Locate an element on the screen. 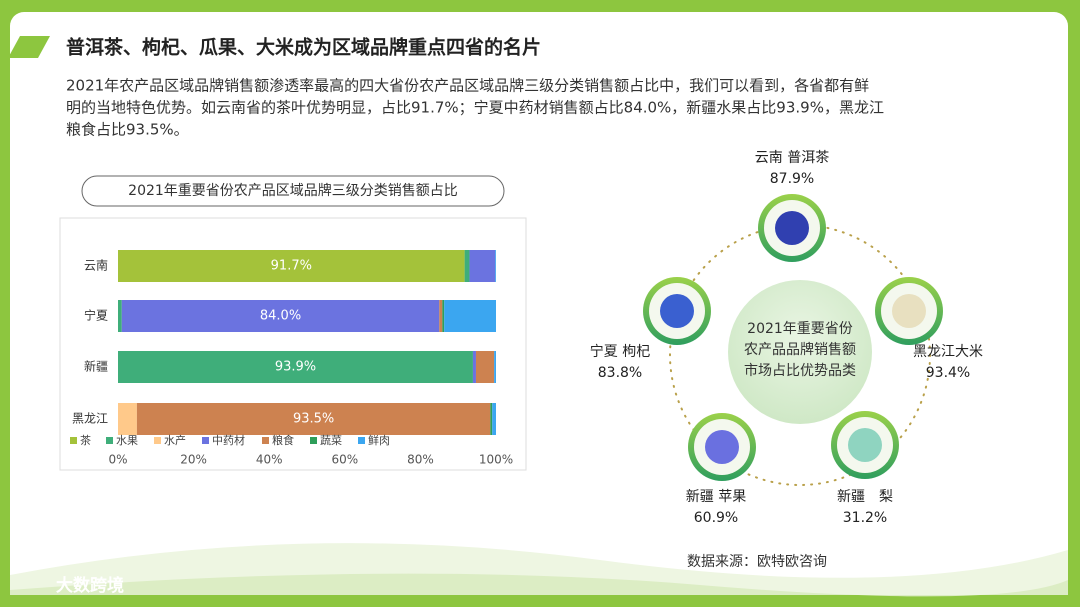 The width and height of the screenshot is (1080, 607). source: 数据来源：欧特欧咨询 is located at coordinates (757, 562).